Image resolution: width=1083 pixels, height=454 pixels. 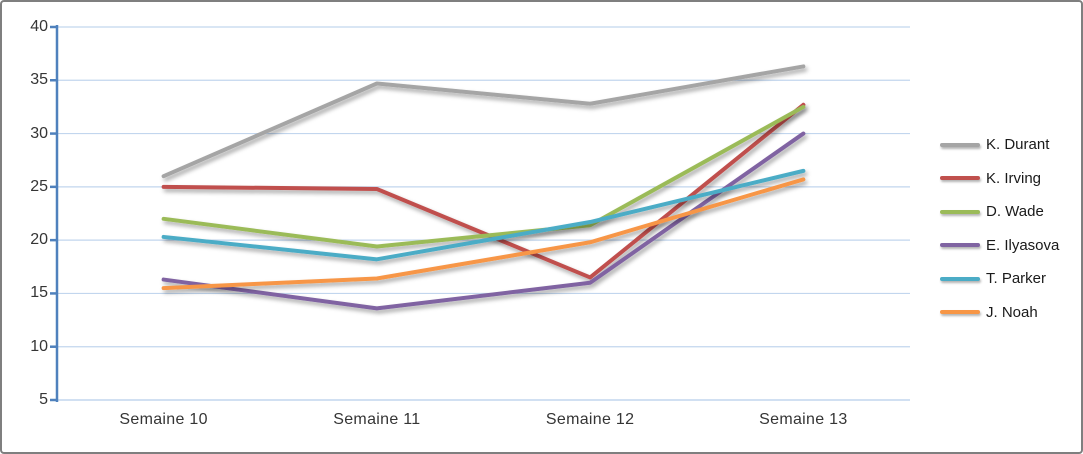 I want to click on x-axis-label: Semaine 10, so click(x=163, y=419).